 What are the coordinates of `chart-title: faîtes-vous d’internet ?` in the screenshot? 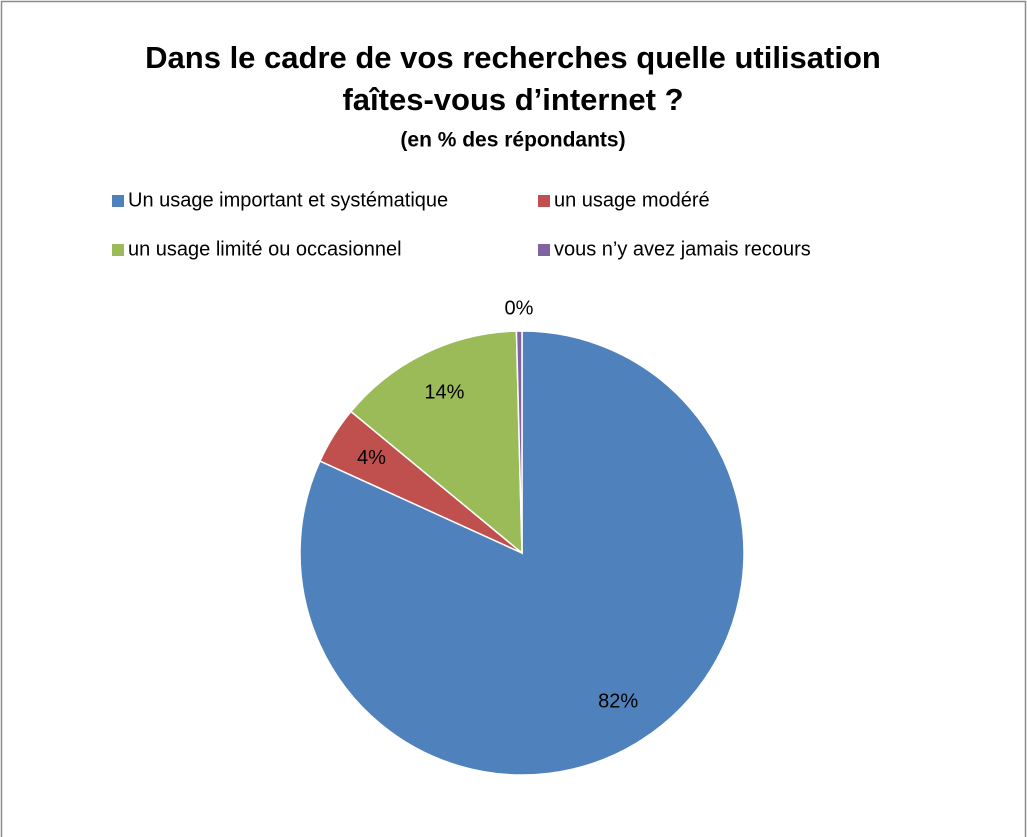 It's located at (512, 99).